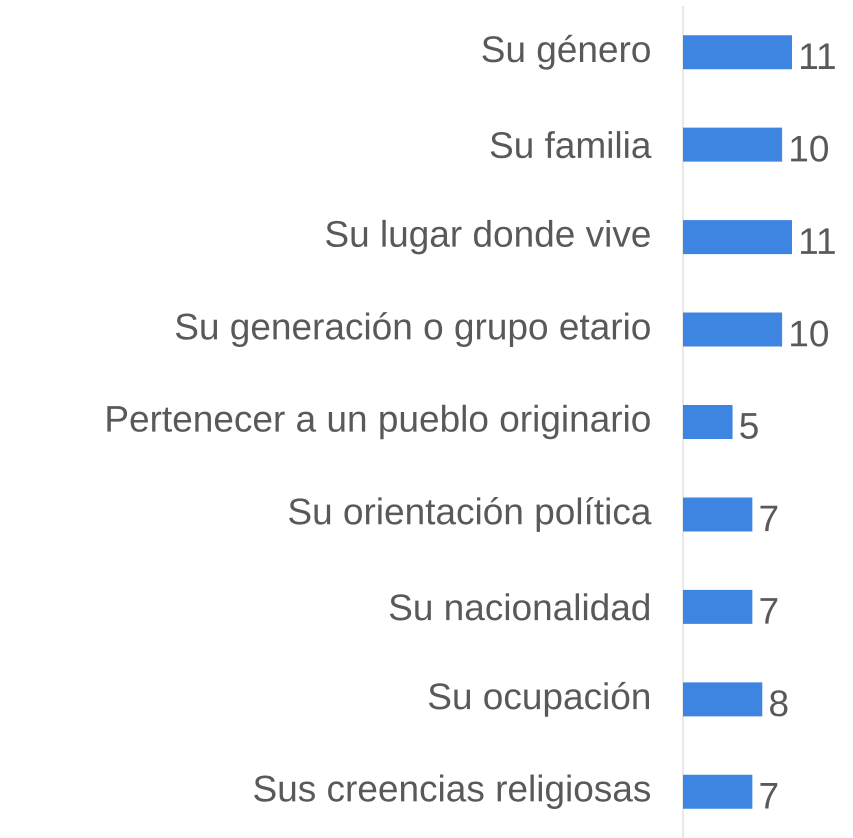  I want to click on y-tick-label: Su lugar donde vive, so click(488, 237).